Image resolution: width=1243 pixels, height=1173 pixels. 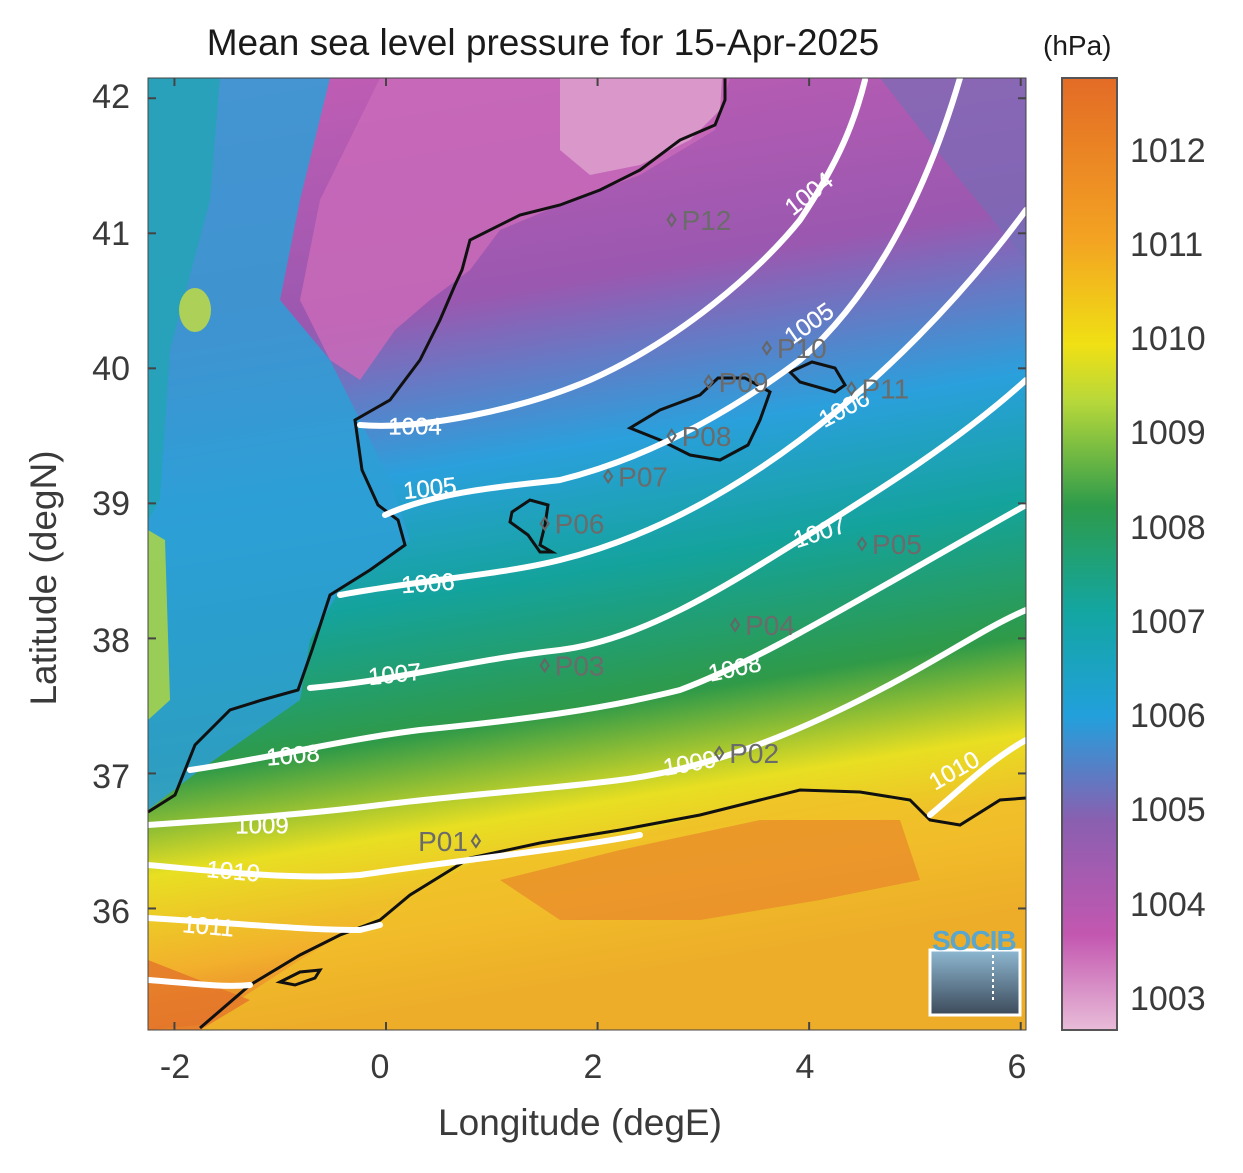 What do you see at coordinates (754, 753) in the screenshot?
I see `station-label: P02` at bounding box center [754, 753].